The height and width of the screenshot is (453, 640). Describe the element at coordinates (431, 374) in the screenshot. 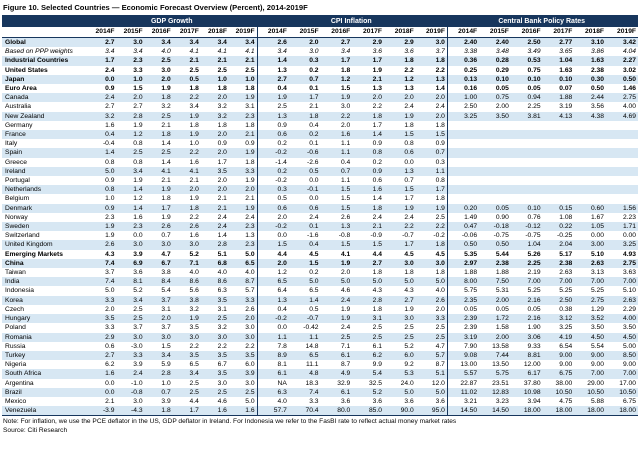

I see `cpi-value: 5.1` at that location.